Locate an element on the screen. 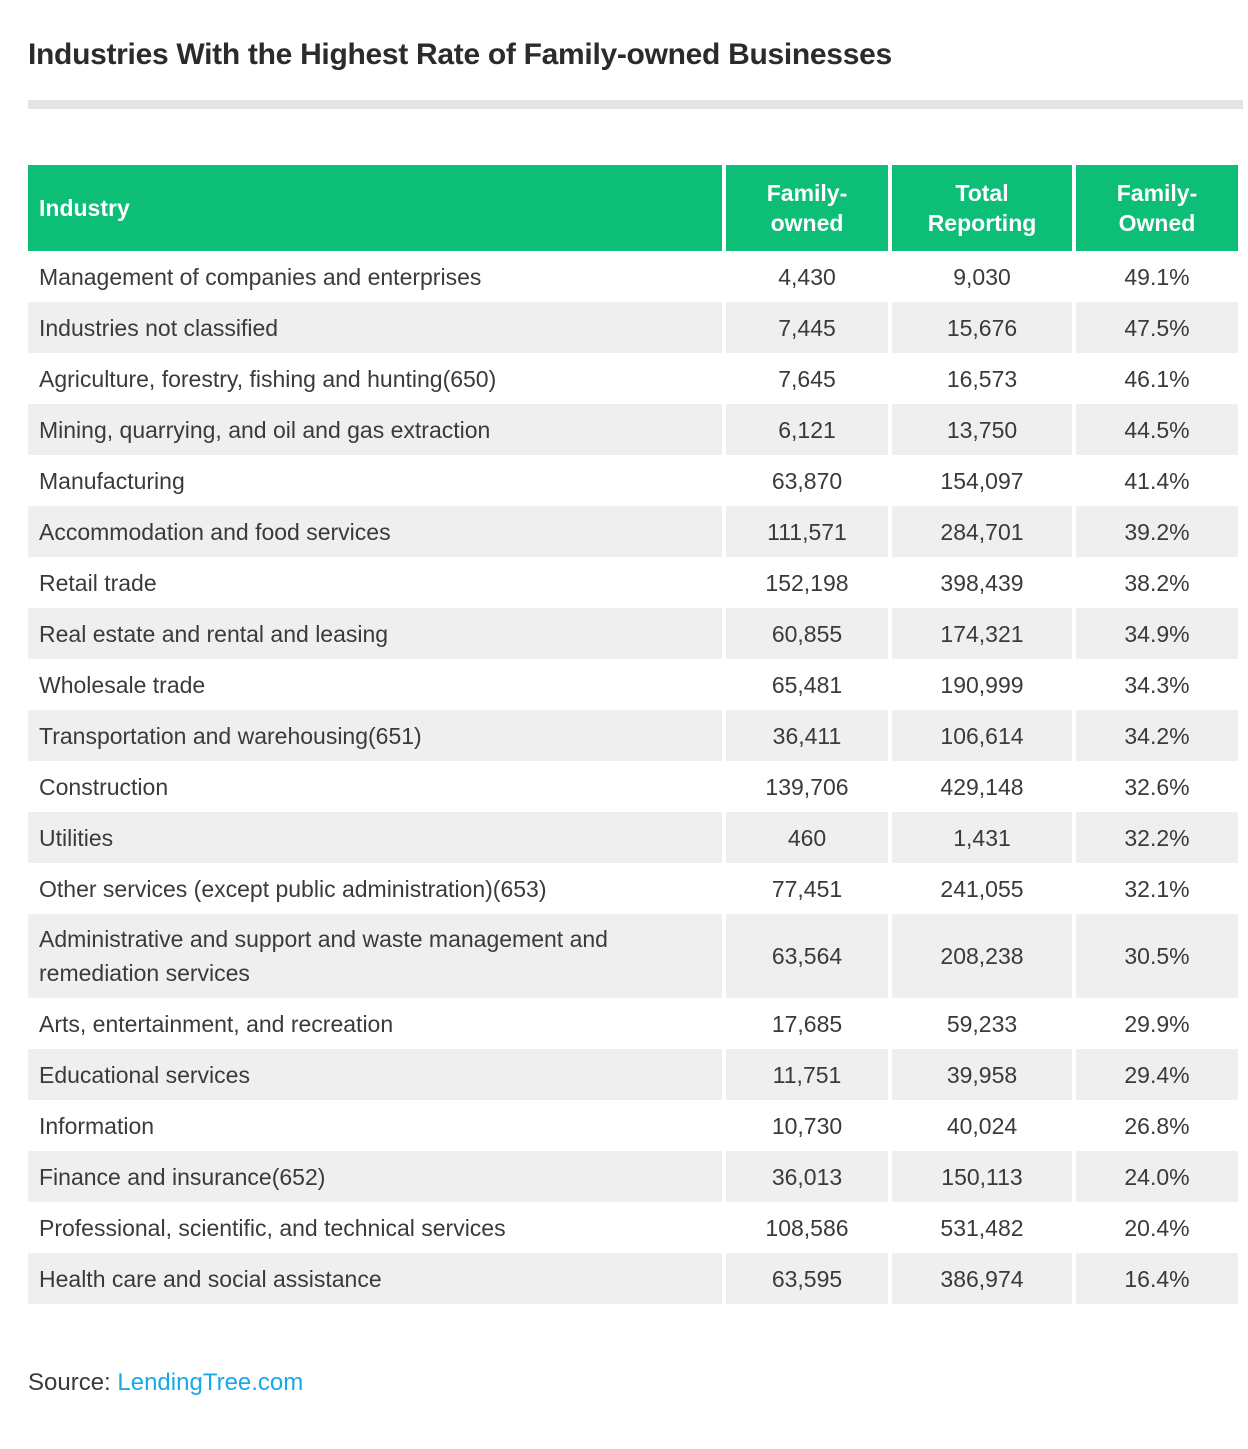  value-cell: 150,113 is located at coordinates (982, 1176).